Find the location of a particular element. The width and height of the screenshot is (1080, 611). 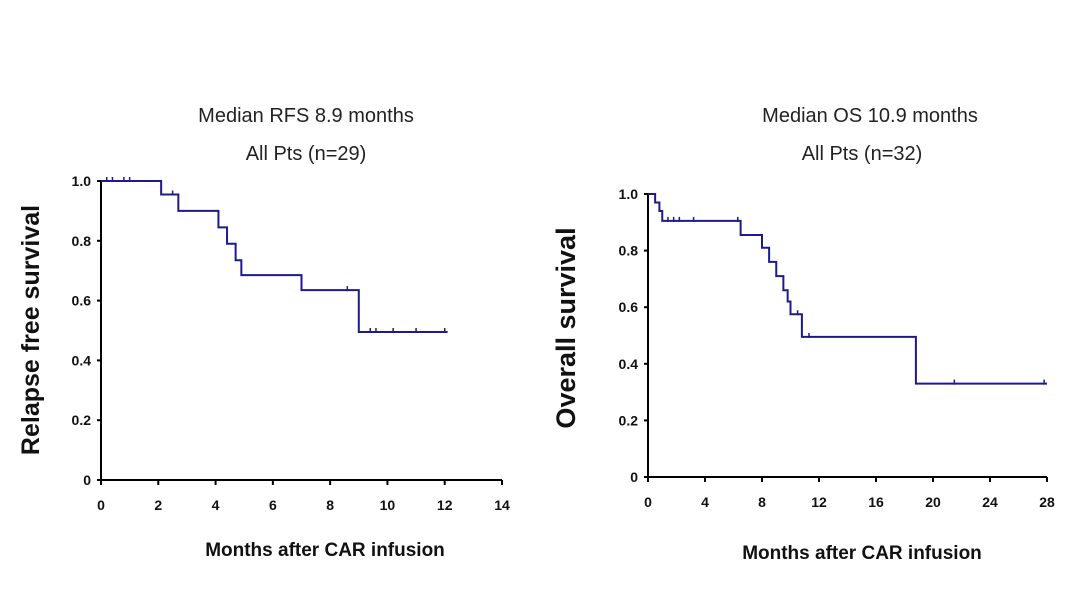

os-x-ticks: 0 4 8 12 16 20 24 28 is located at coordinates (849, 493).